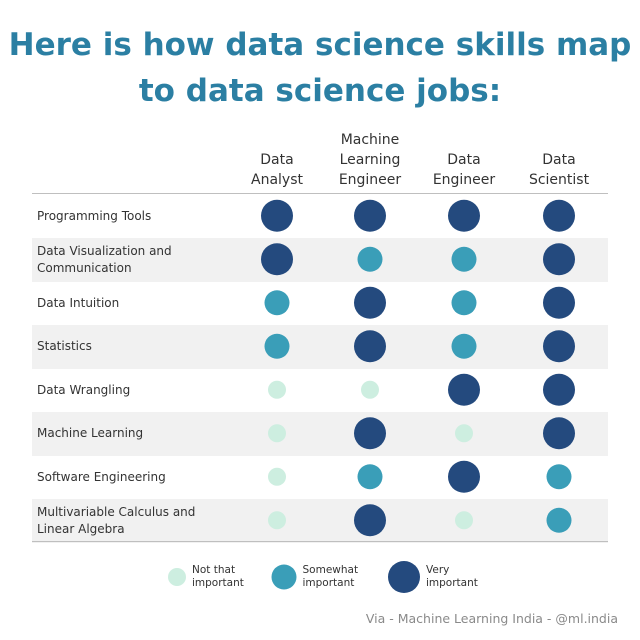 This screenshot has height=640, width=640. Describe the element at coordinates (81, 528) in the screenshot. I see `row-label-line: Linear Algebra` at that location.